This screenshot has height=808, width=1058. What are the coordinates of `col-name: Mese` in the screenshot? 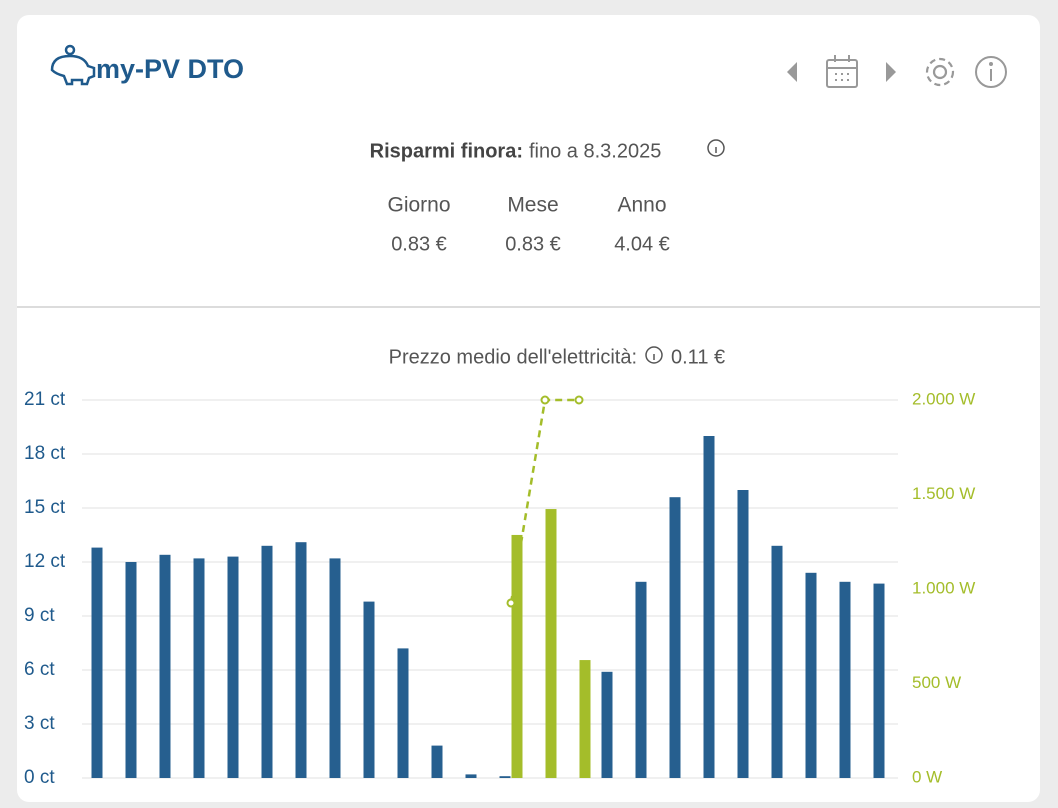 It's located at (532, 205).